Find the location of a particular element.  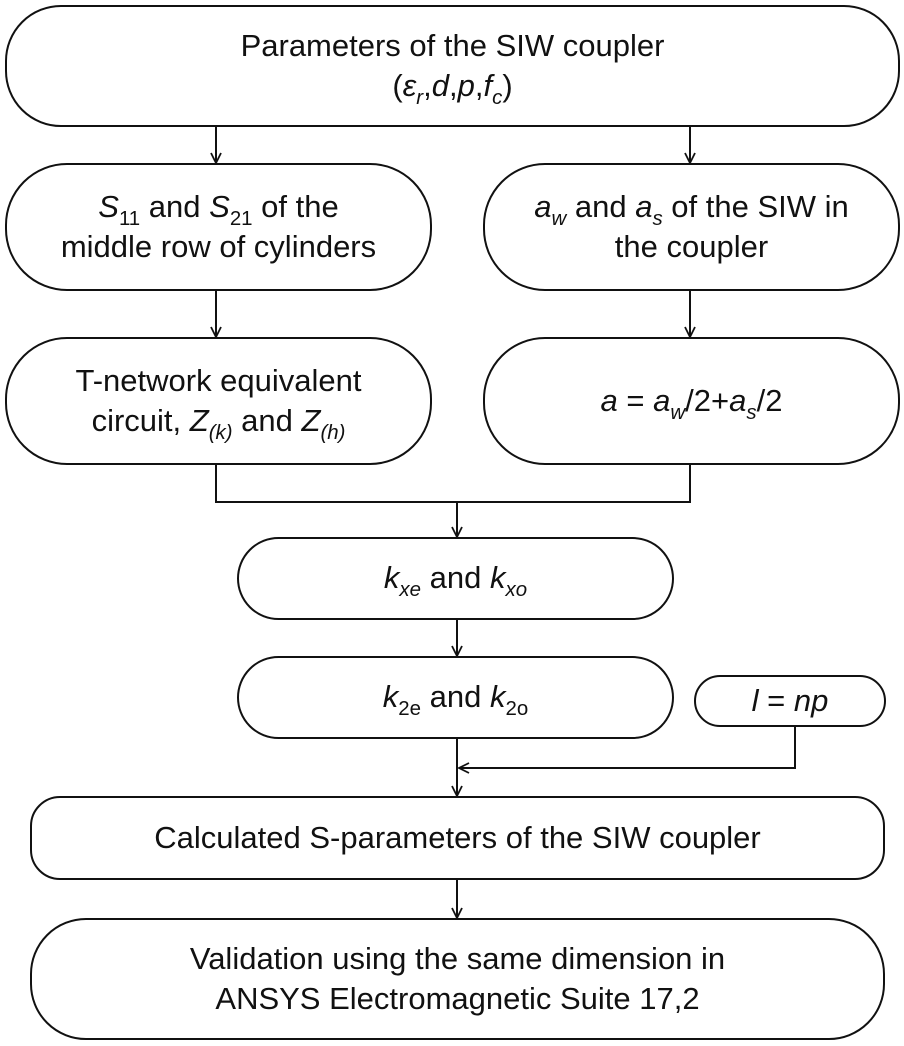

node-a-formula: a = aw/2+as/2 is located at coordinates (691, 401).